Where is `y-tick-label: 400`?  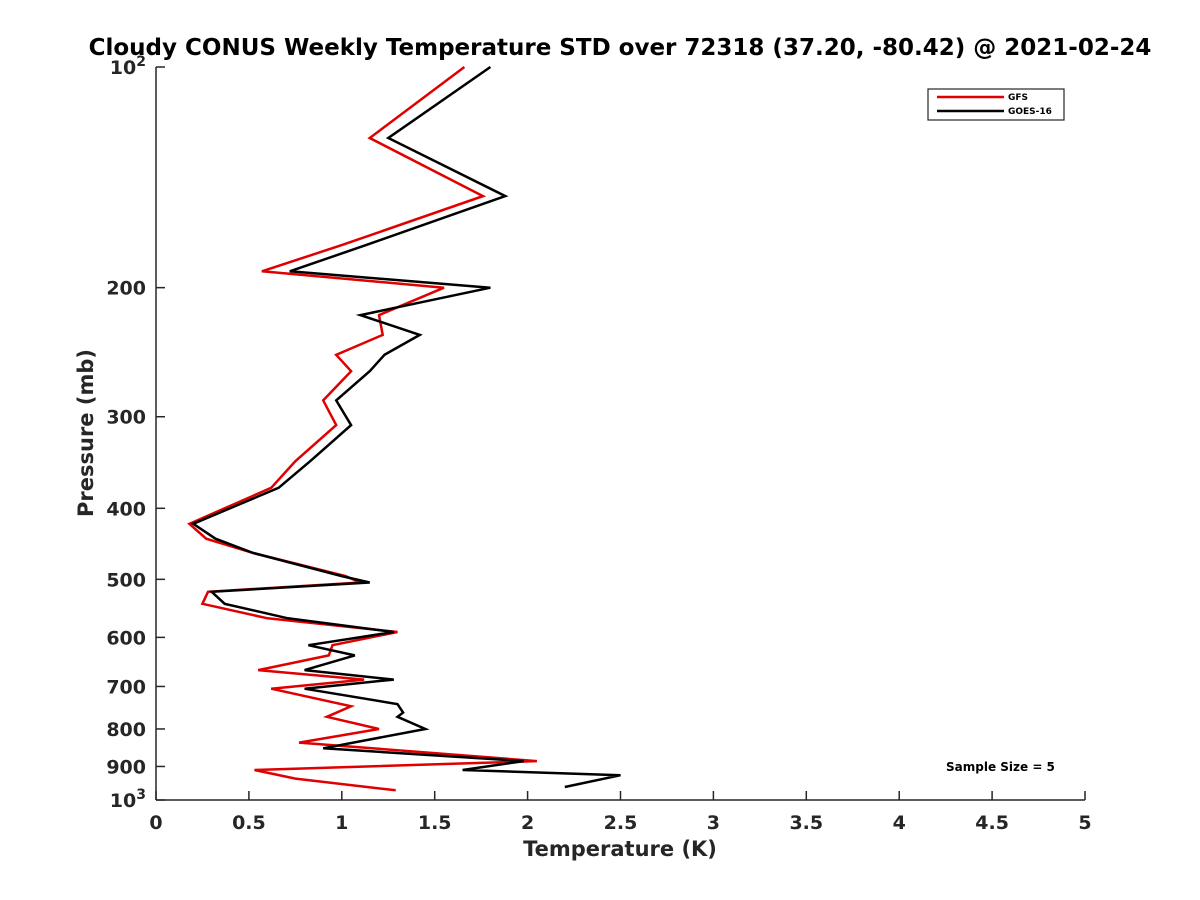 y-tick-label: 400 is located at coordinates (126, 509).